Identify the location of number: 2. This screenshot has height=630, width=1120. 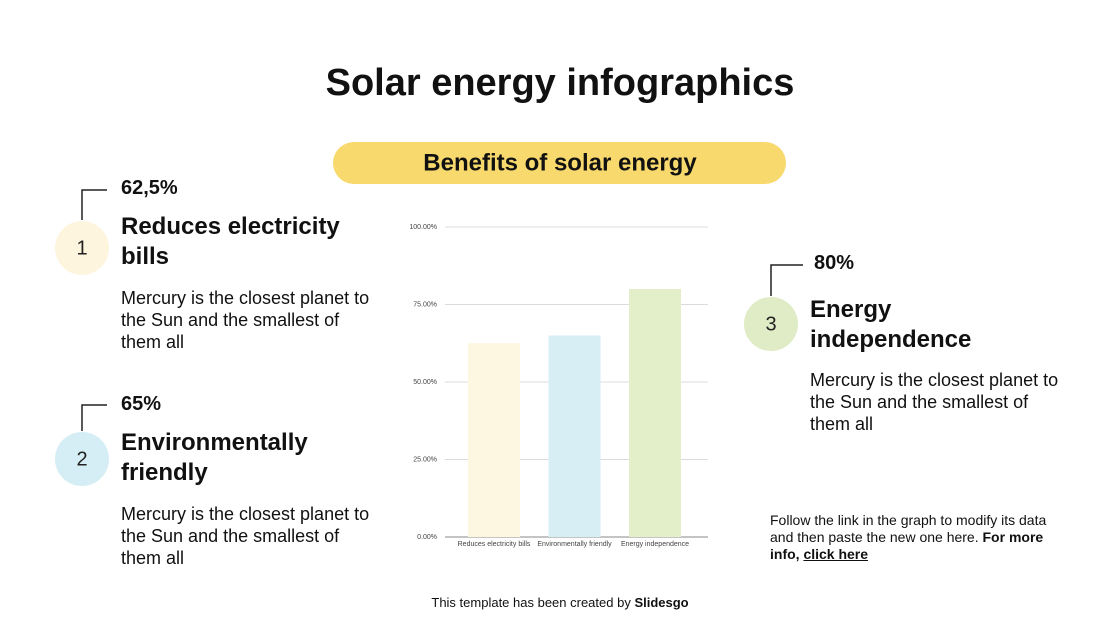
(81, 459).